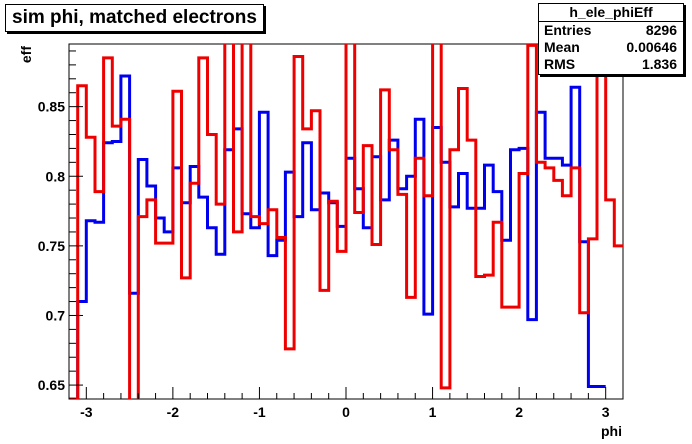 The height and width of the screenshot is (444, 692). Describe the element at coordinates (56, 315) in the screenshot. I see `y-tick-label: 0.7` at that location.